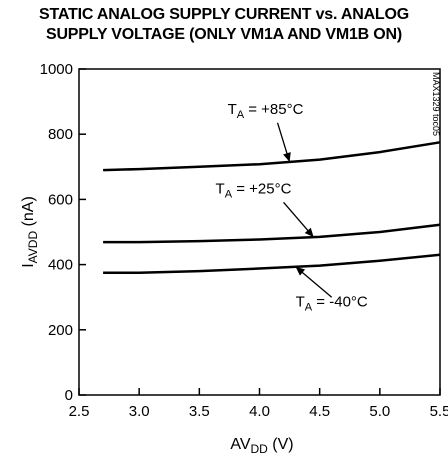 This screenshot has width=448, height=459. What do you see at coordinates (240, 444) in the screenshot?
I see `x-axis-label-main: AV` at bounding box center [240, 444].